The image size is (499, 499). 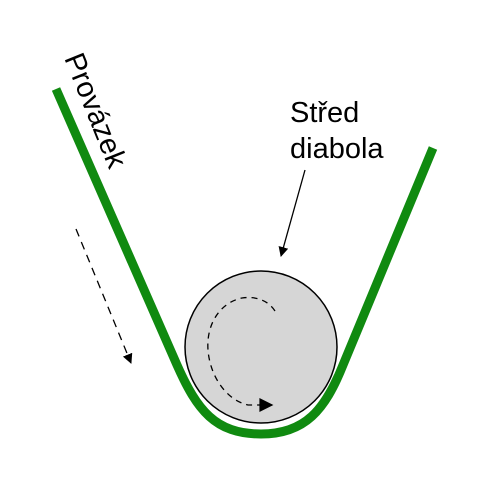 What do you see at coordinates (261, 347) in the screenshot?
I see `diabolo-circle` at bounding box center [261, 347].